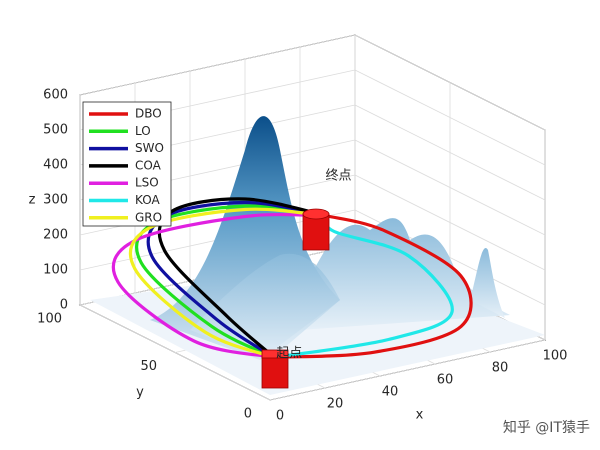 This screenshot has height=450, width=600. I want to click on legend-label: KOA, so click(147, 200).